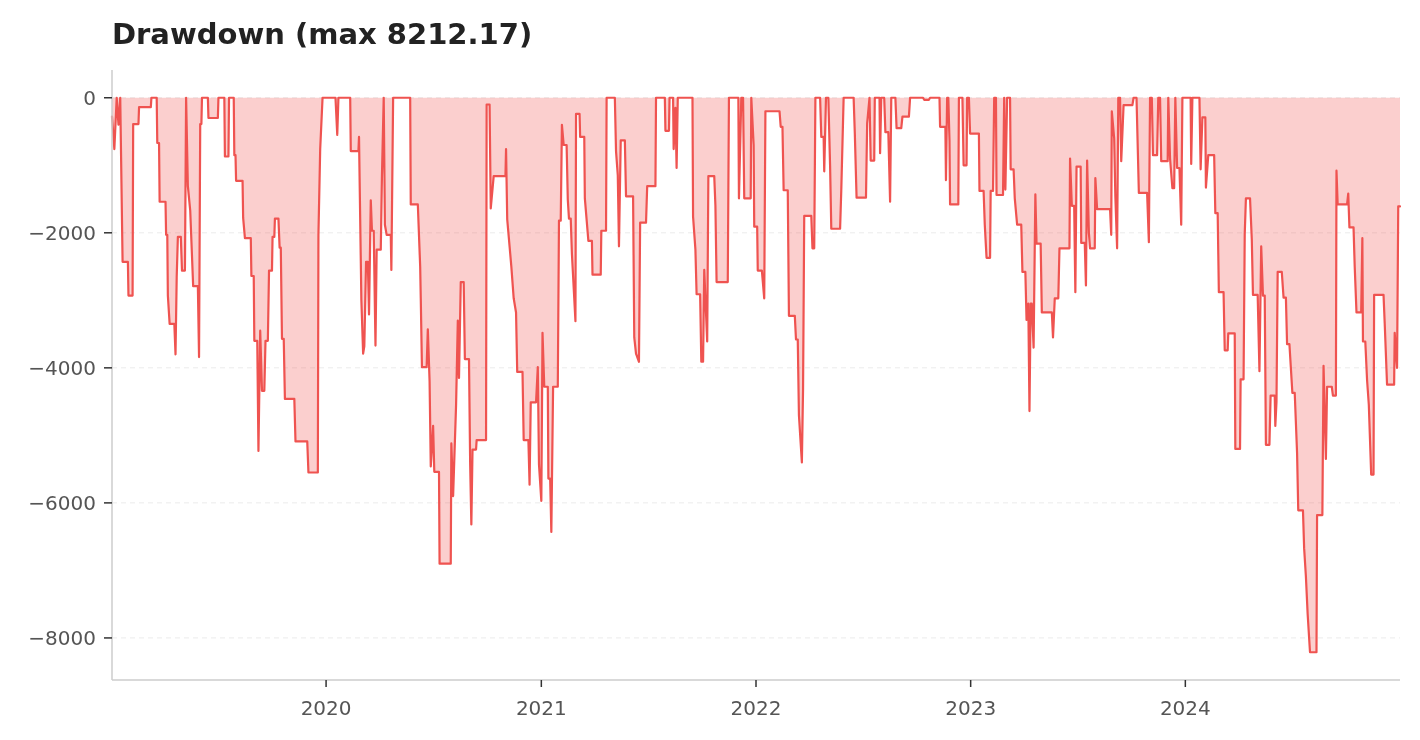 Image resolution: width=1420 pixels, height=740 pixels. Describe the element at coordinates (62, 367) in the screenshot. I see `y-tick-label: −4000` at that location.